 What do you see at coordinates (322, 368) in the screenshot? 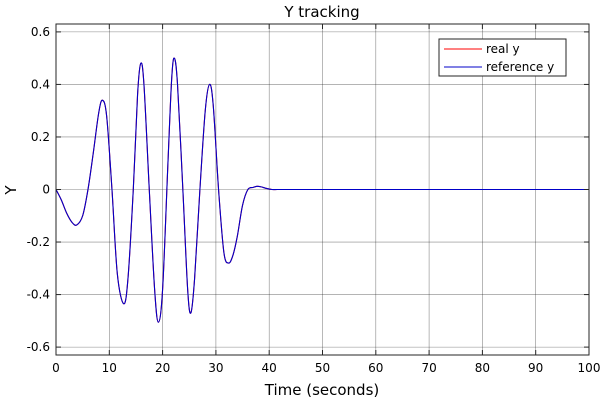
I see `x-tick-label: 50` at bounding box center [322, 368].